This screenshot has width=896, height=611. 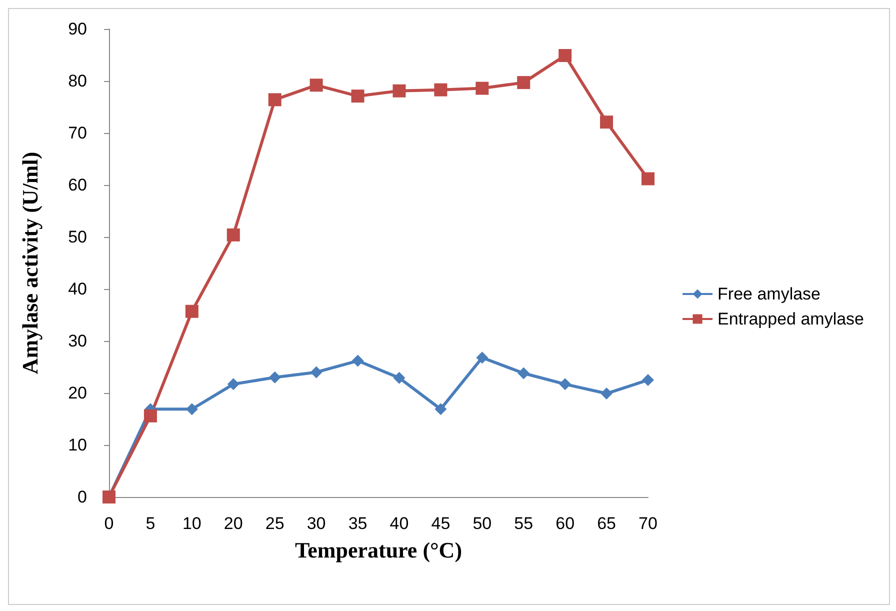 I want to click on x-tick-label: 35, so click(x=358, y=523).